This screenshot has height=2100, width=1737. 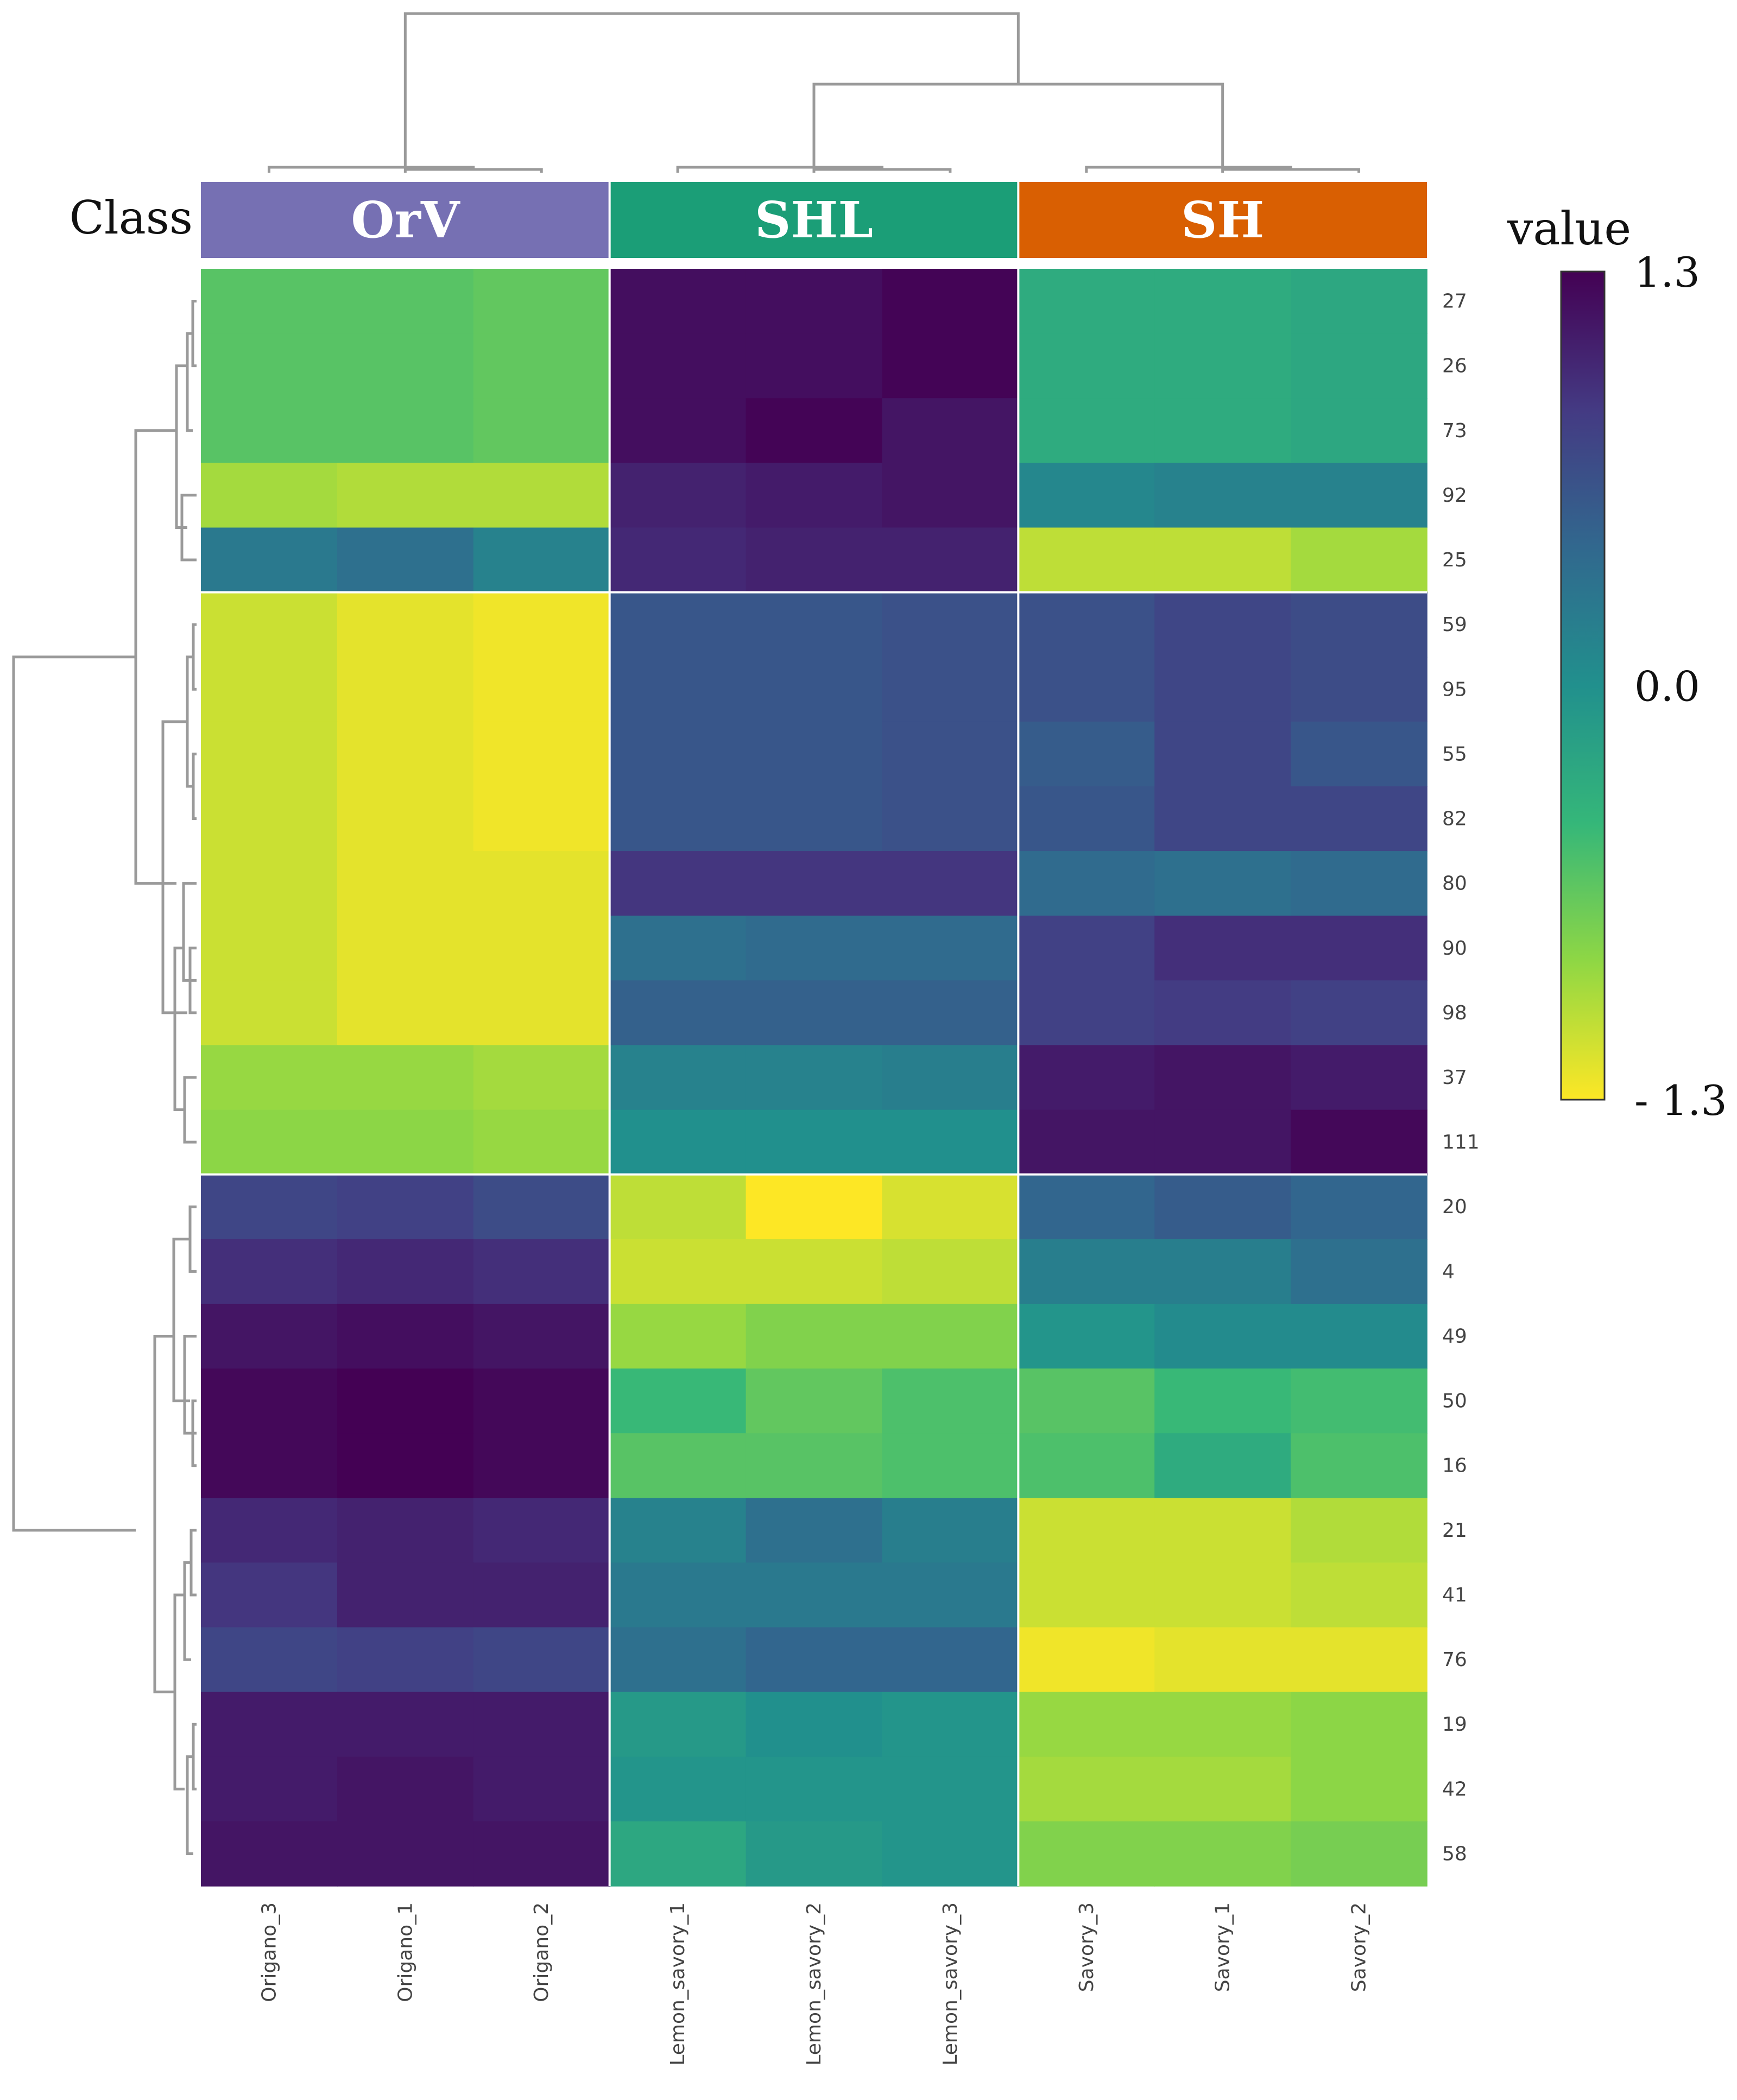 What do you see at coordinates (1454, 495) in the screenshot?
I see `row-label: 92` at bounding box center [1454, 495].